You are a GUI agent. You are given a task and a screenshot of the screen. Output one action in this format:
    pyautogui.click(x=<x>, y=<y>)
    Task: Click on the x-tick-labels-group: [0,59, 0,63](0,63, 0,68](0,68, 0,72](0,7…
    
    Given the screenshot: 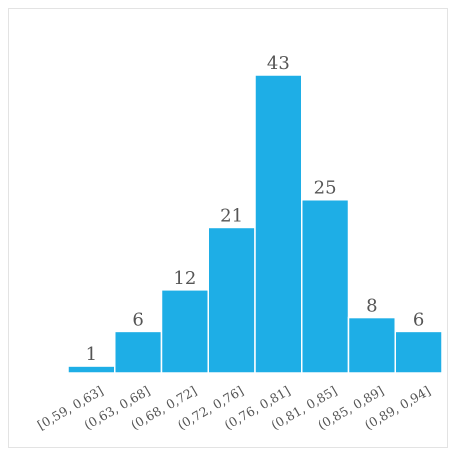 What is the action you would take?
    pyautogui.click(x=234, y=408)
    